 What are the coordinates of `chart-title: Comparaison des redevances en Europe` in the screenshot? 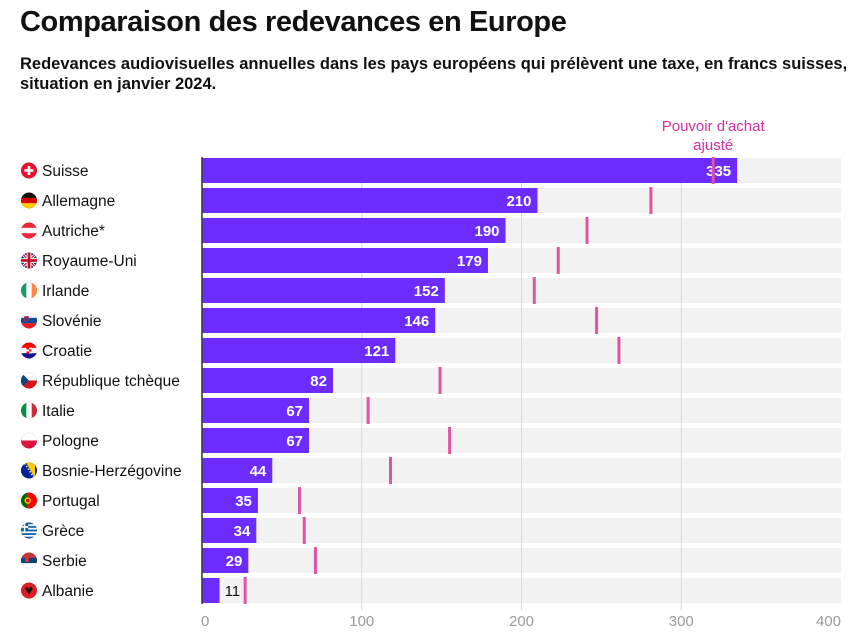 It's located at (293, 22).